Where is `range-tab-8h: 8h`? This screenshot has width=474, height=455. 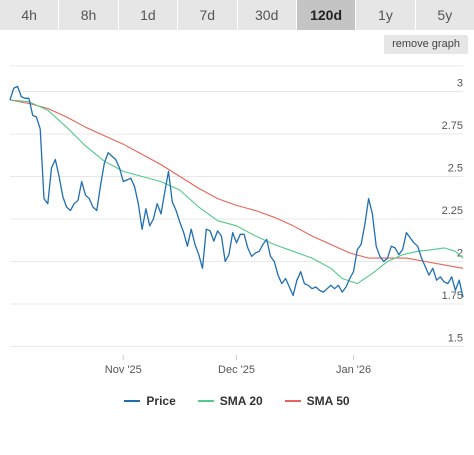 range-tab-8h: 8h is located at coordinates (89, 15).